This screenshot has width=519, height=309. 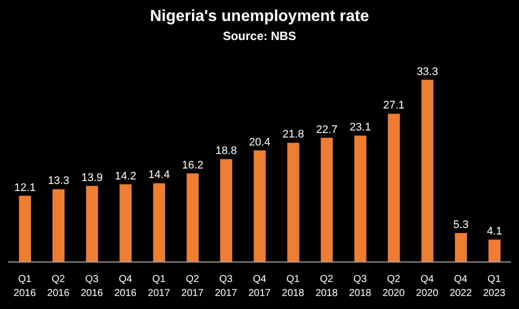 What do you see at coordinates (259, 142) in the screenshot?
I see `data-label: 20.4` at bounding box center [259, 142].